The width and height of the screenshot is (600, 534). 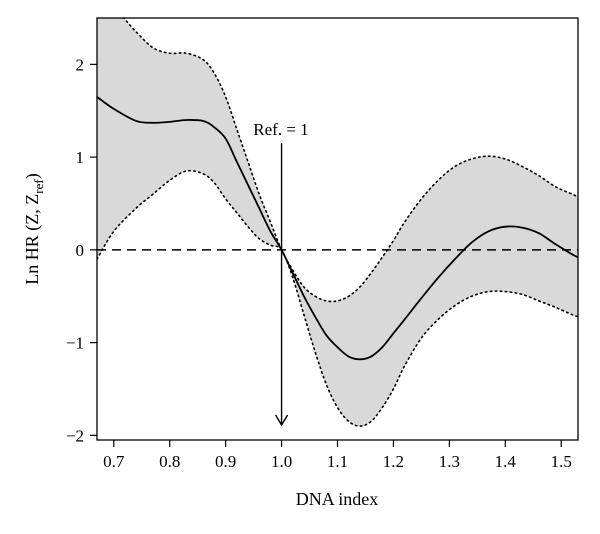 I want to click on x-tick-label: 1.0, so click(x=281, y=461).